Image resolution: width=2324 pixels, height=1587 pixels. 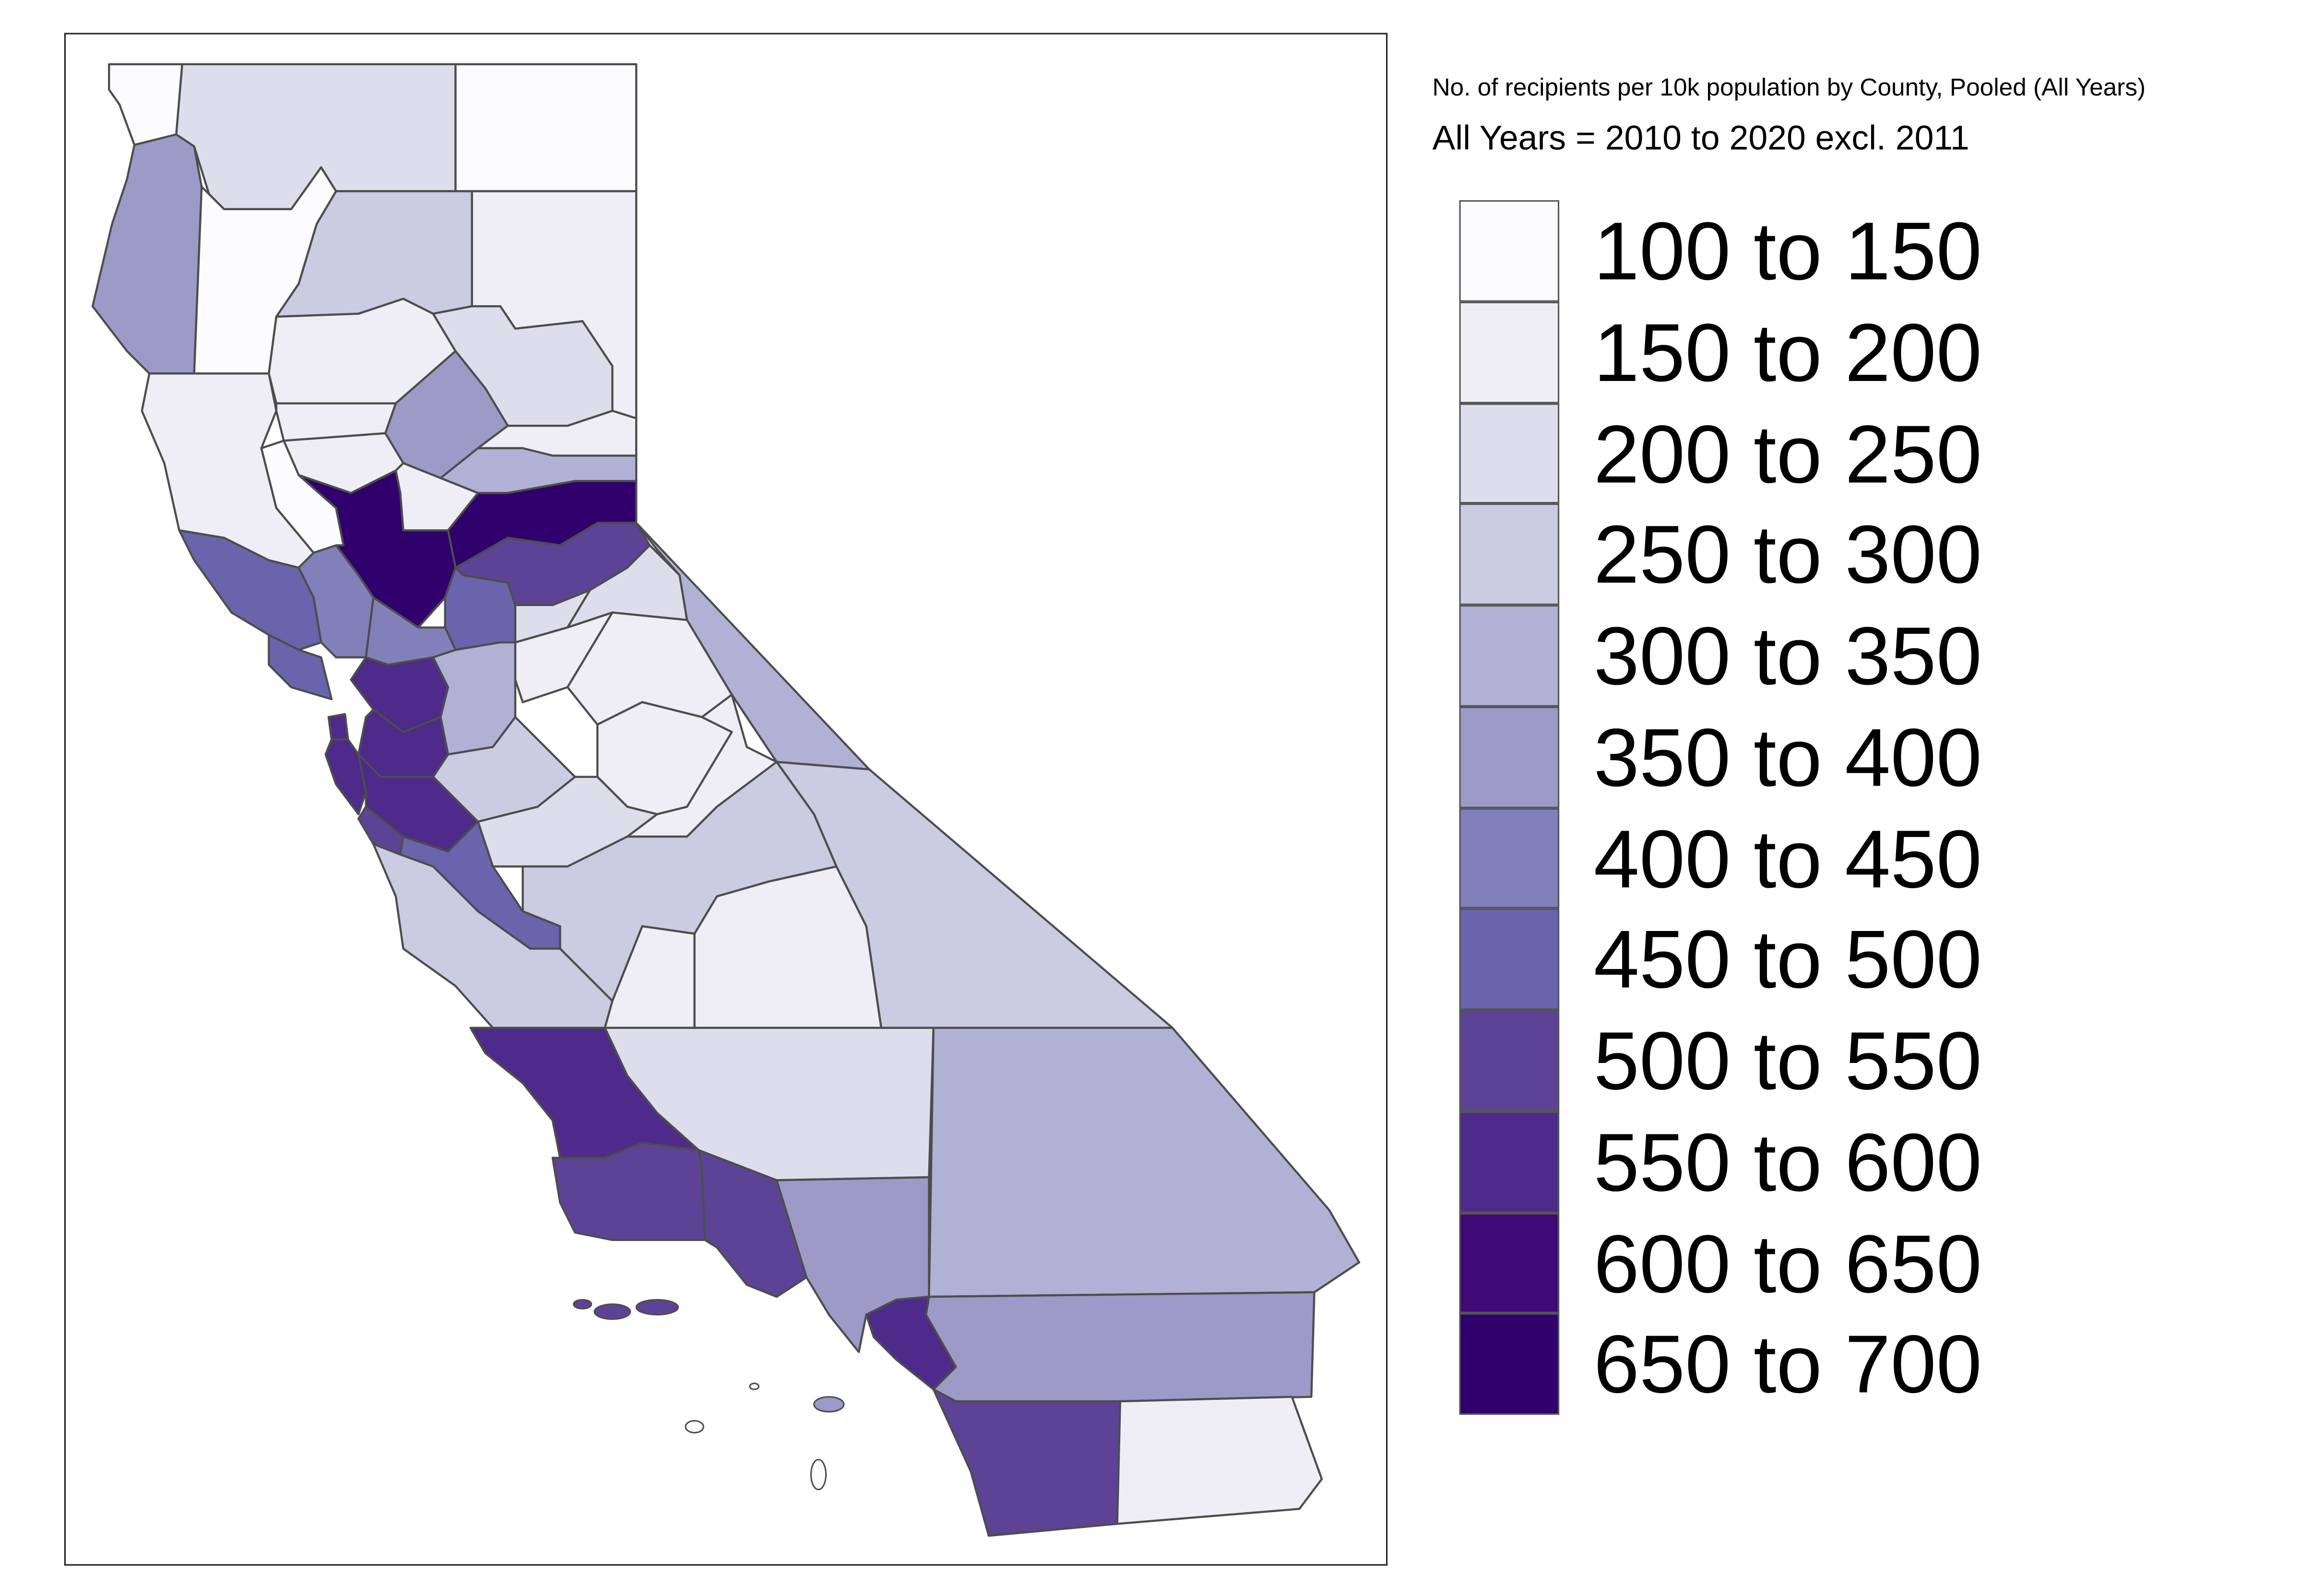 I want to click on legend-label: 250 to 300, so click(x=1787, y=554).